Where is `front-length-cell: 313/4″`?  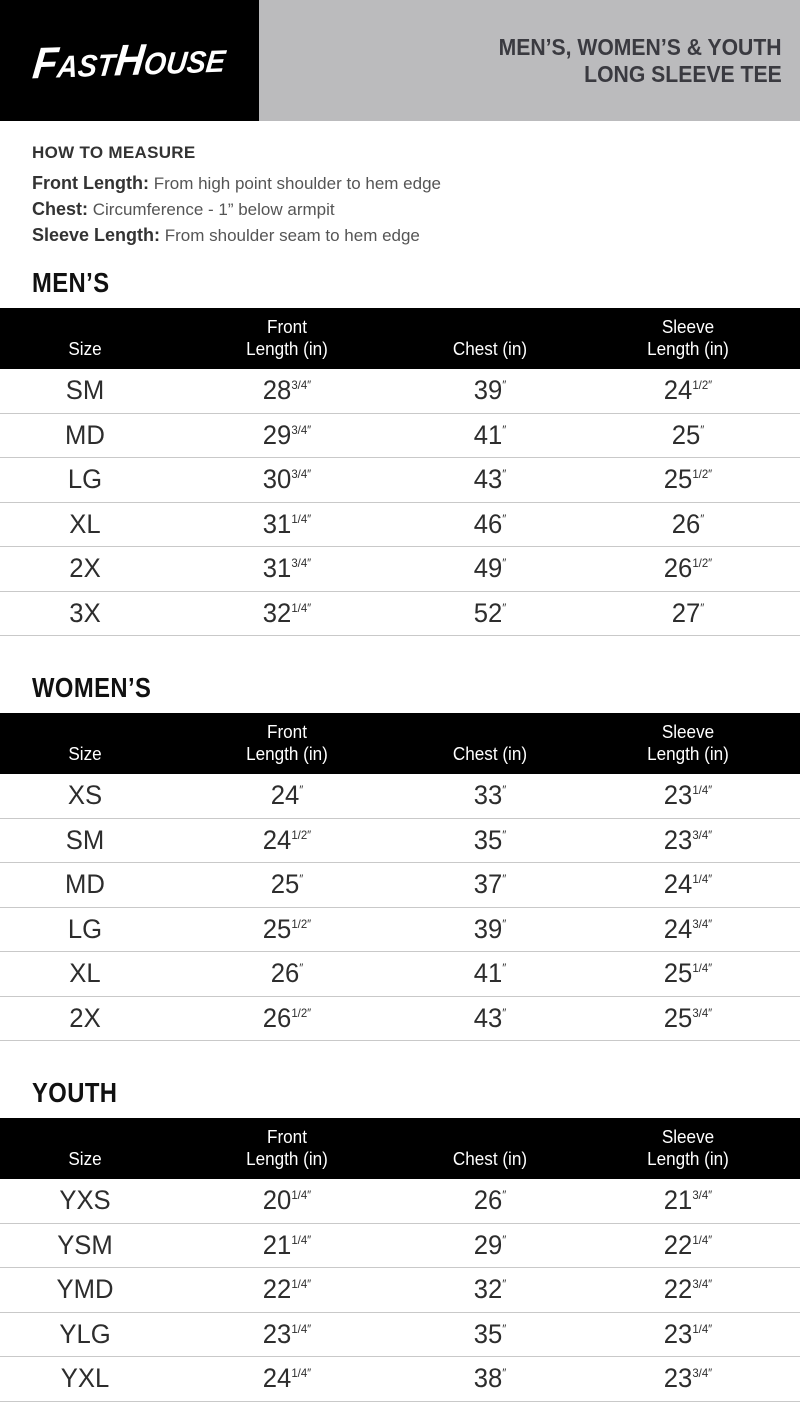
front-length-cell: 313/4″ is located at coordinates (287, 568).